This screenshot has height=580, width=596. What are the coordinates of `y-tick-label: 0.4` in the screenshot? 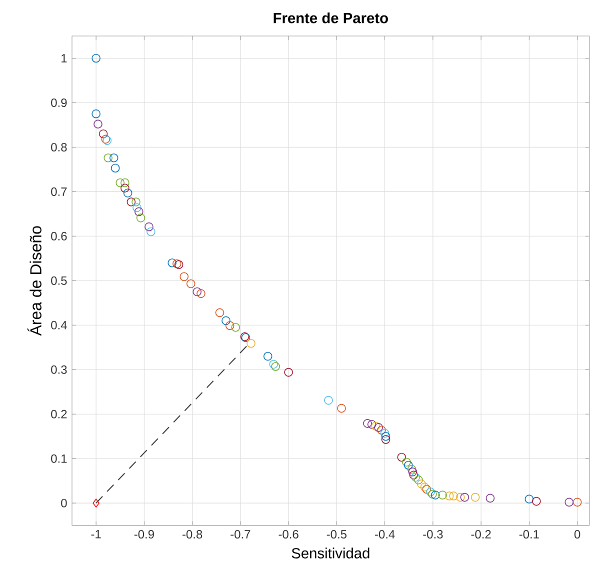 It's located at (59, 325).